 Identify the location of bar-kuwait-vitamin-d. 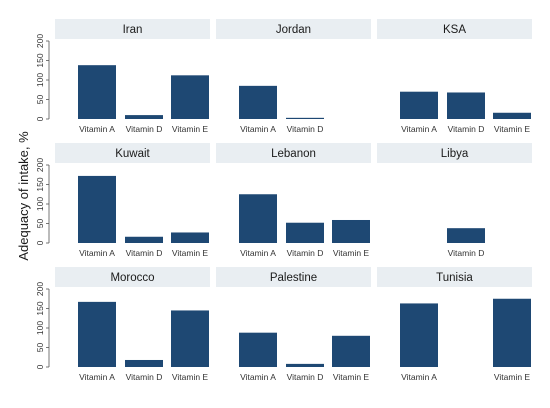
(144, 239).